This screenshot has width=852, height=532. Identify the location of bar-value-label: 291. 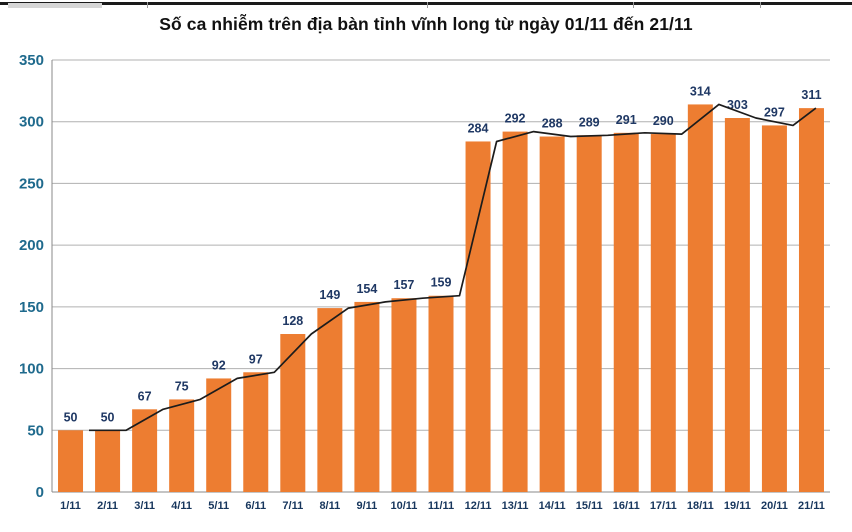
(626, 120).